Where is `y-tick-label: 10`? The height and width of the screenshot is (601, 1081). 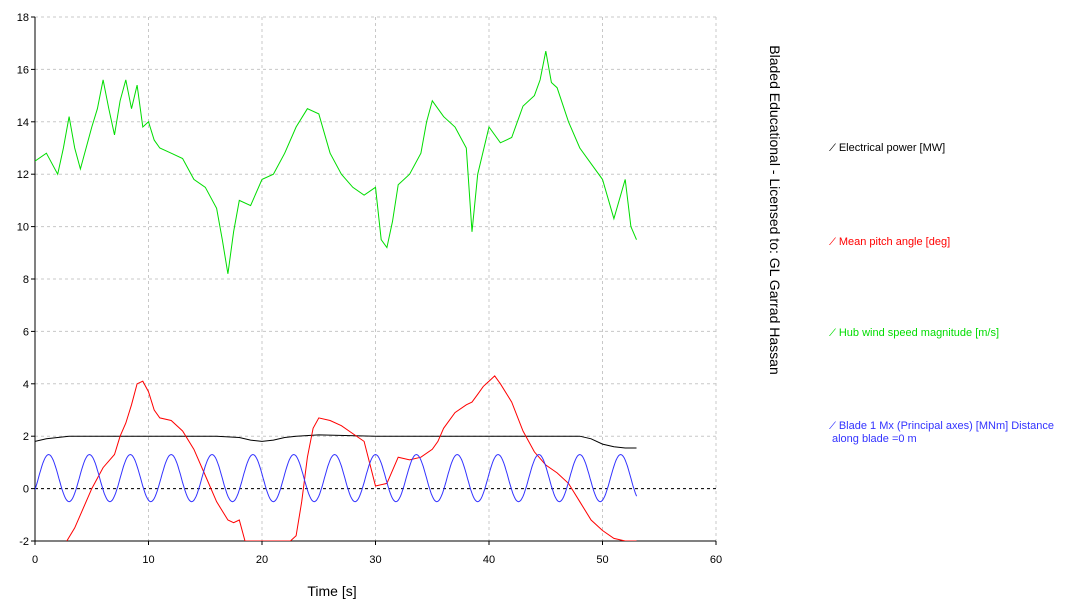 y-tick-label: 10 is located at coordinates (23, 228).